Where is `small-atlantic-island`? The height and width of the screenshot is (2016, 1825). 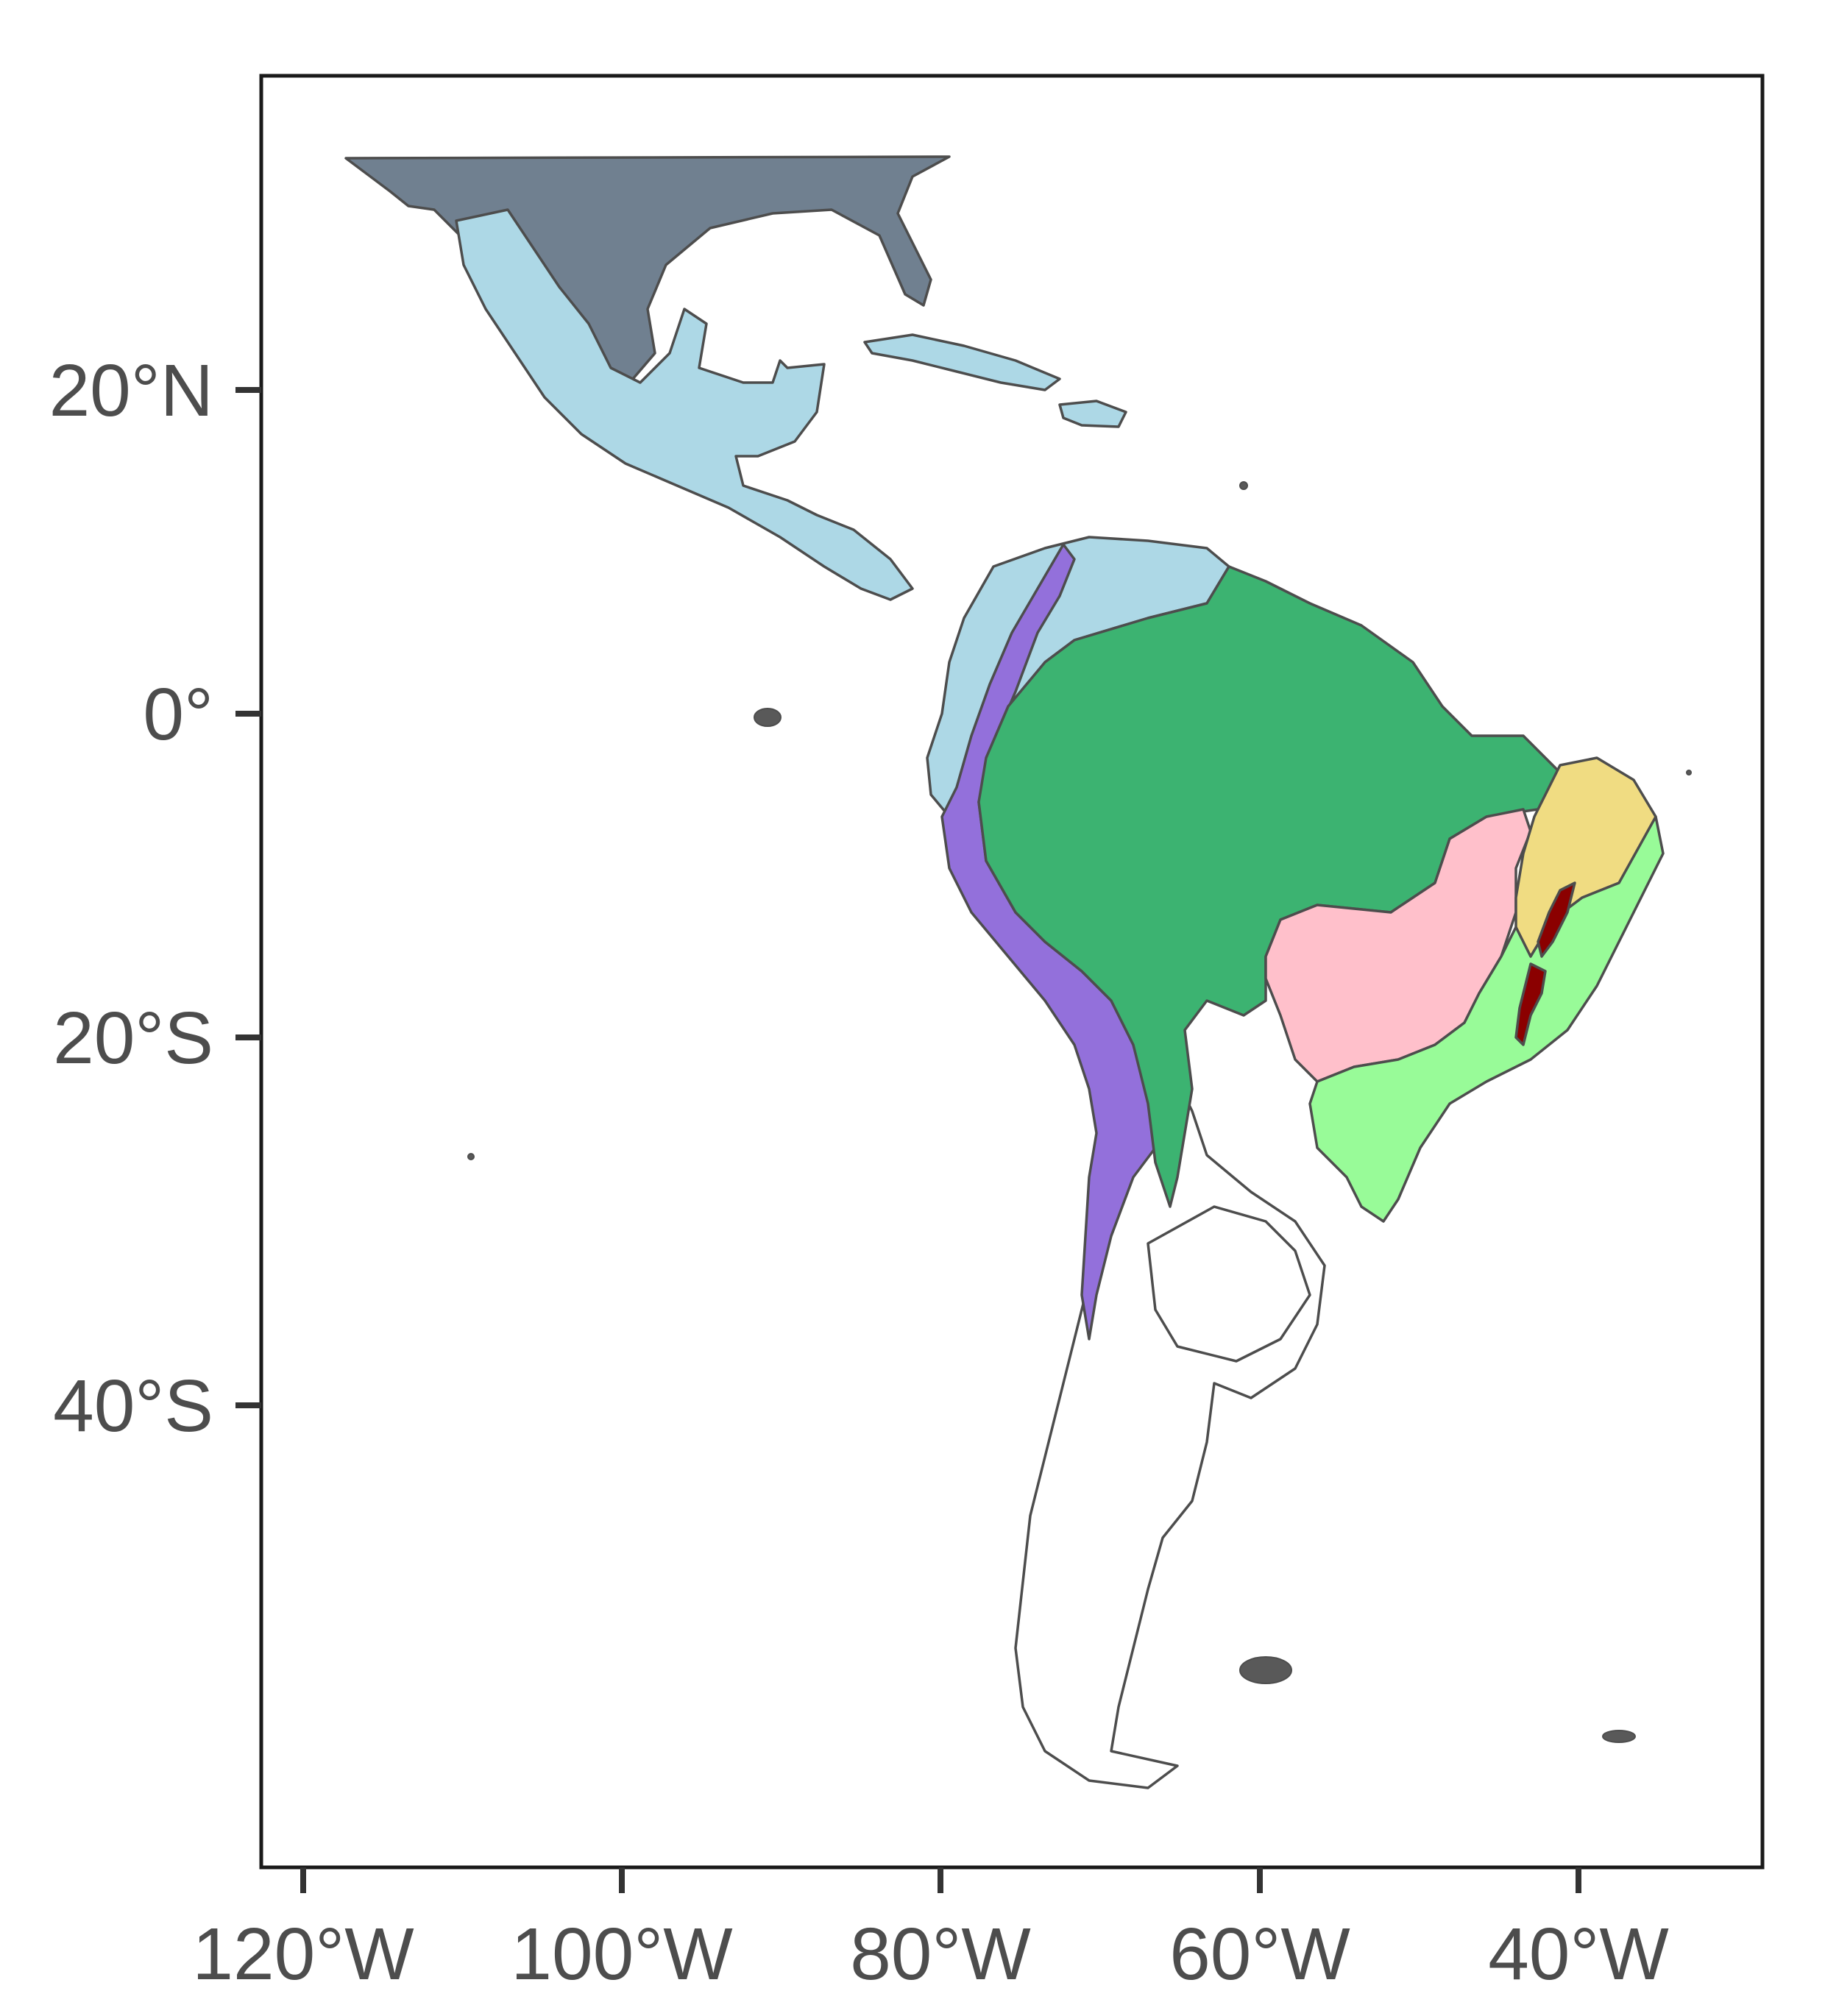
small-atlantic-island is located at coordinates (1689, 772).